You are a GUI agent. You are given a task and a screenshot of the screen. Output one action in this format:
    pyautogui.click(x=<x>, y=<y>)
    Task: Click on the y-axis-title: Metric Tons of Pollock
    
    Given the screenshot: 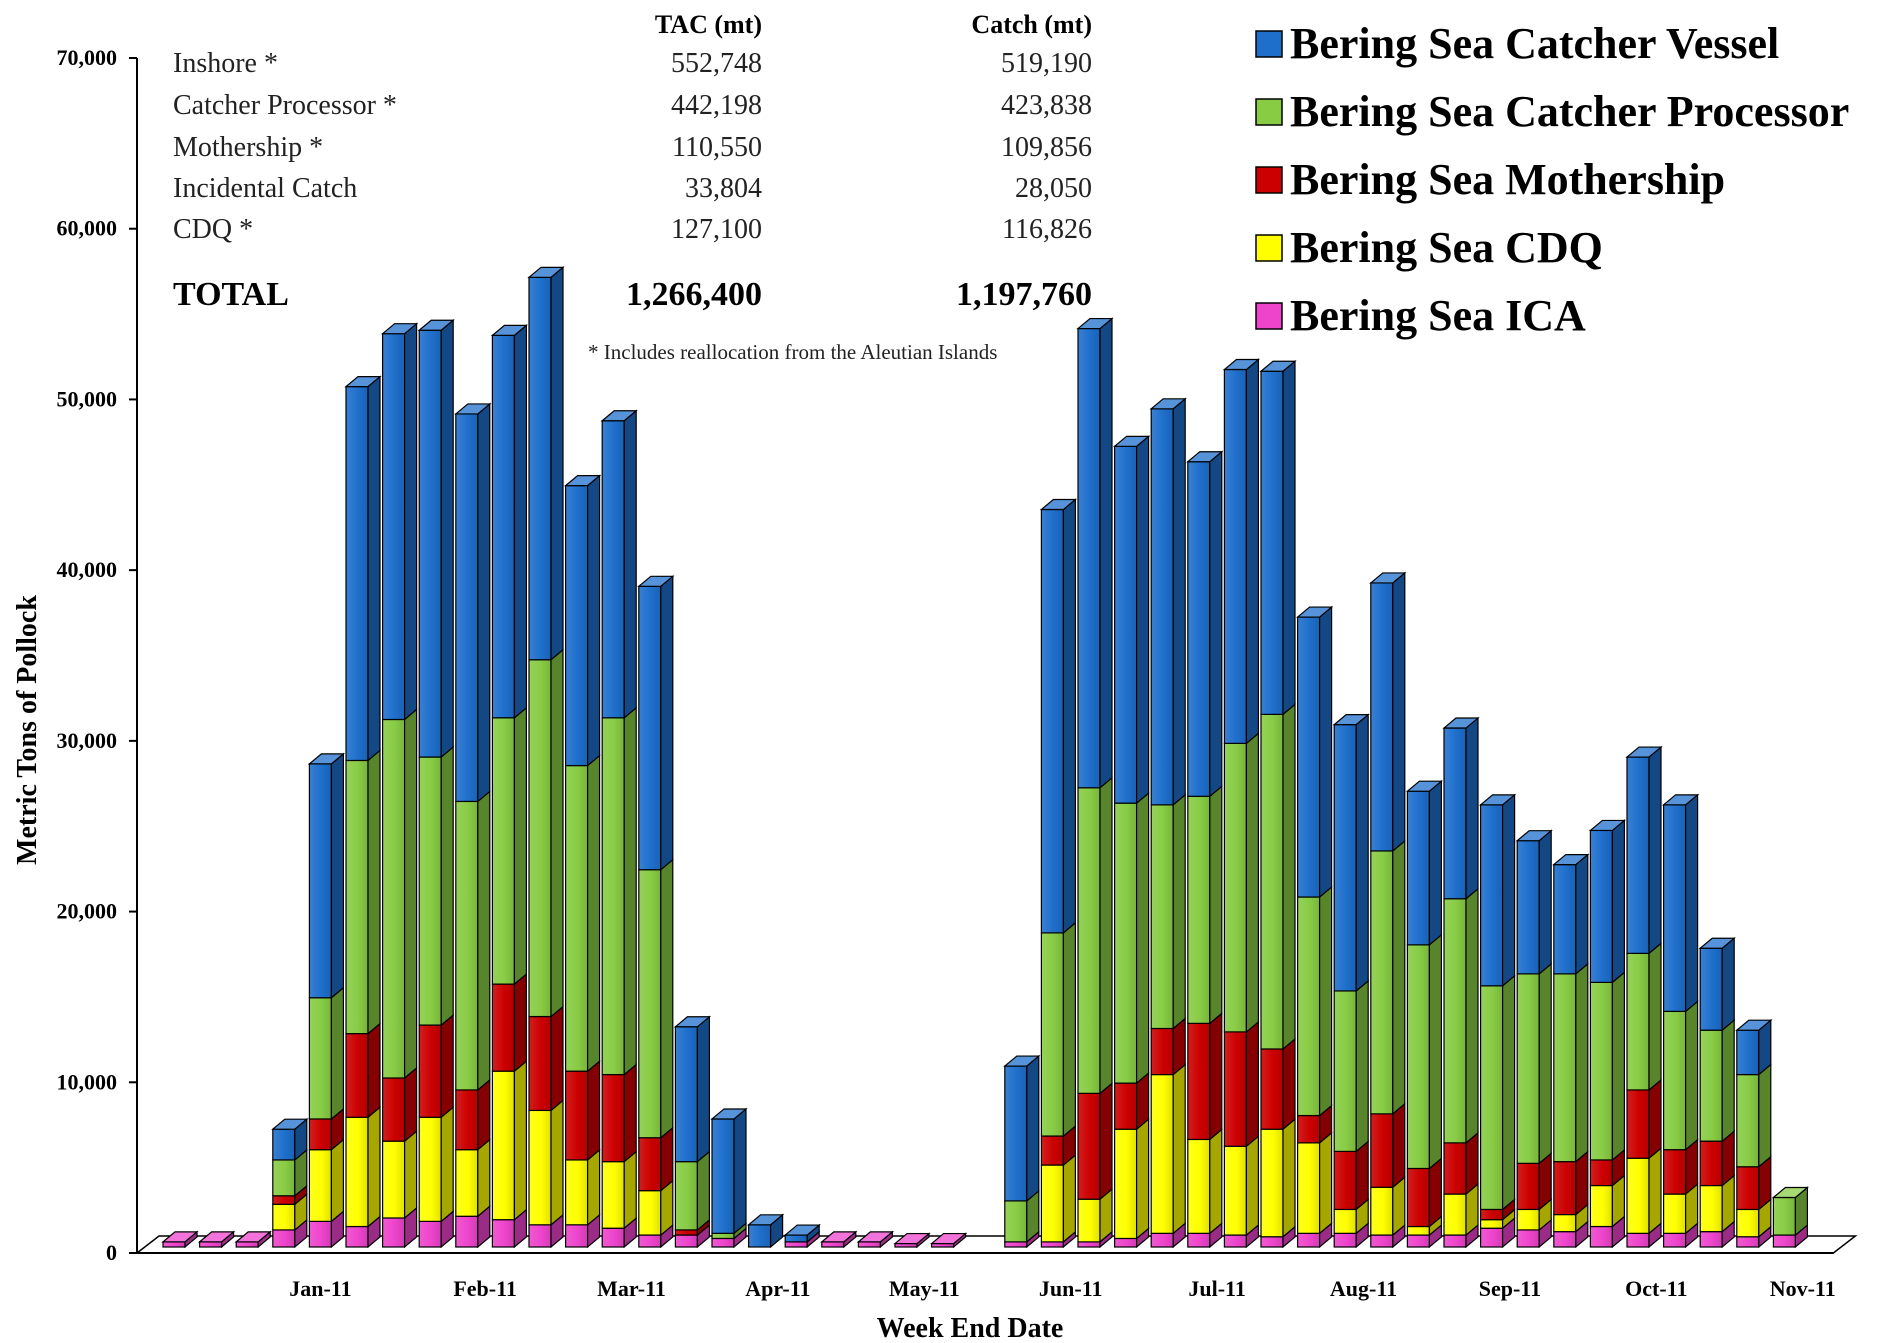 What is the action you would take?
    pyautogui.click(x=27, y=730)
    